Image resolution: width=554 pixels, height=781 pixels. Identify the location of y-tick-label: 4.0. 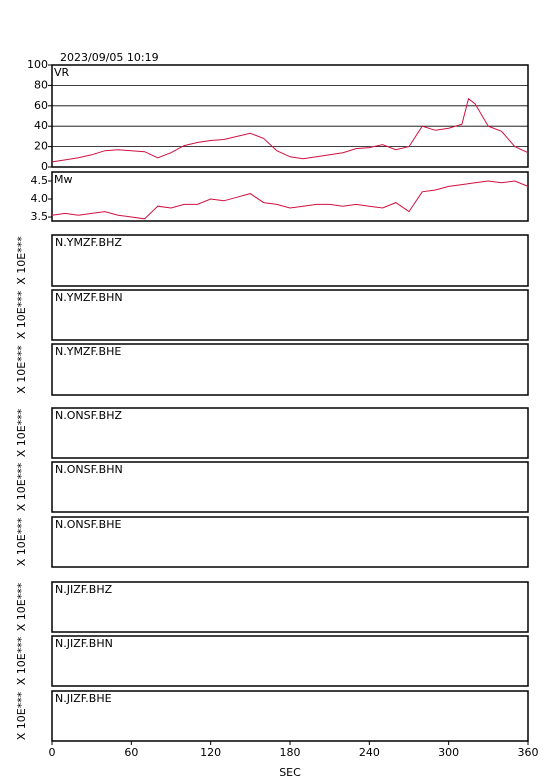
(40, 198).